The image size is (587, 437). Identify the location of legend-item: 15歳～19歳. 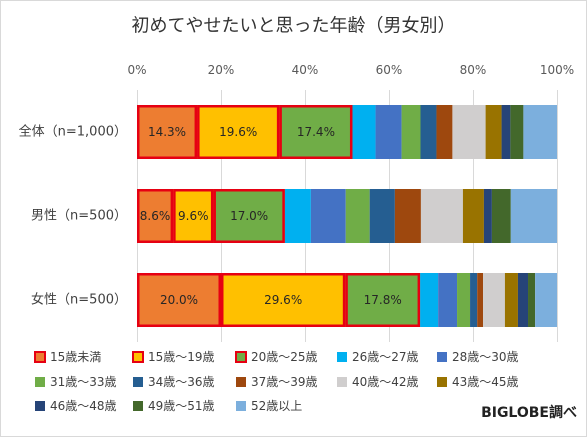
(173, 357).